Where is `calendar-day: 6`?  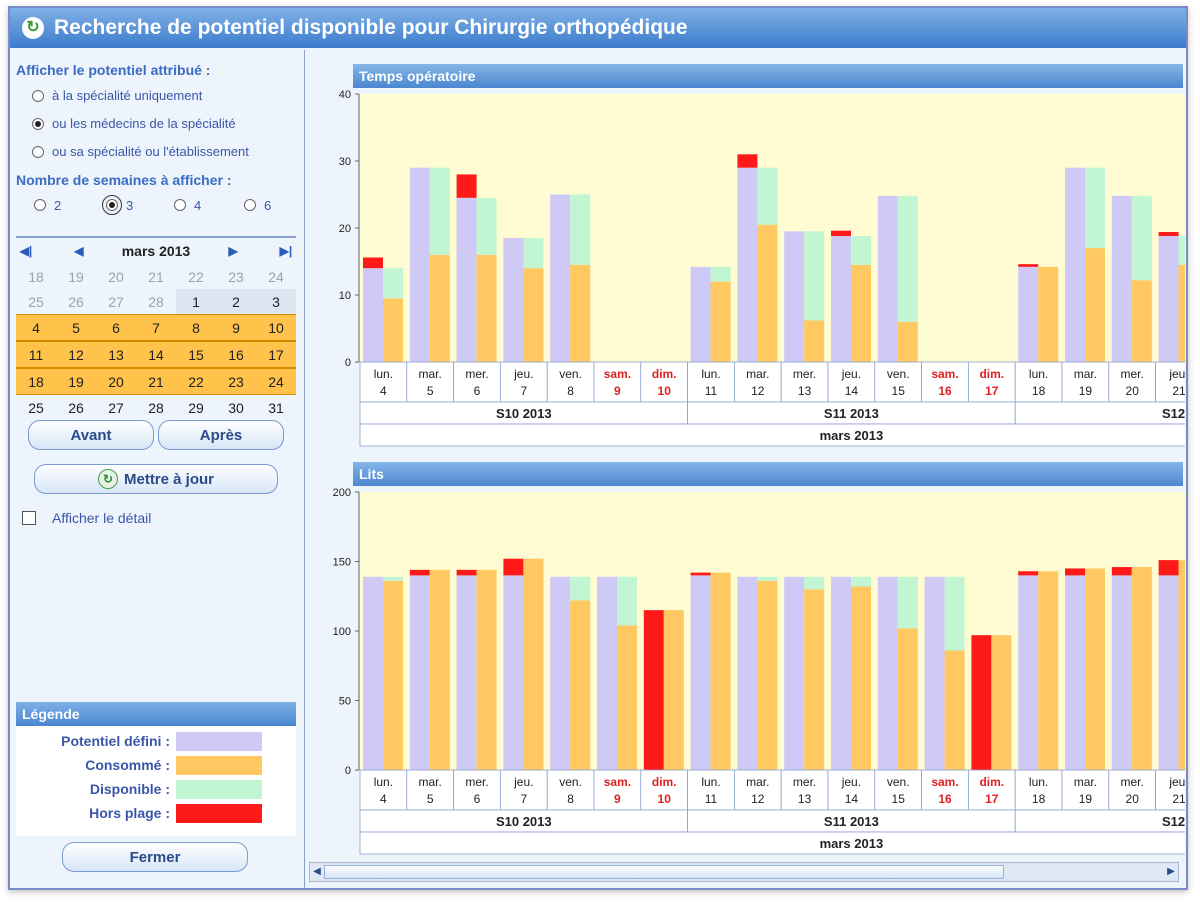 calendar-day: 6 is located at coordinates (116, 327).